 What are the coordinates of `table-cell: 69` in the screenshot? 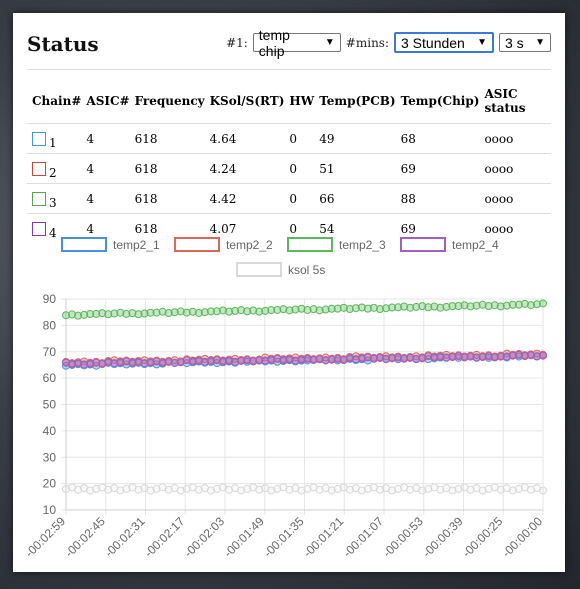 It's located at (437, 168).